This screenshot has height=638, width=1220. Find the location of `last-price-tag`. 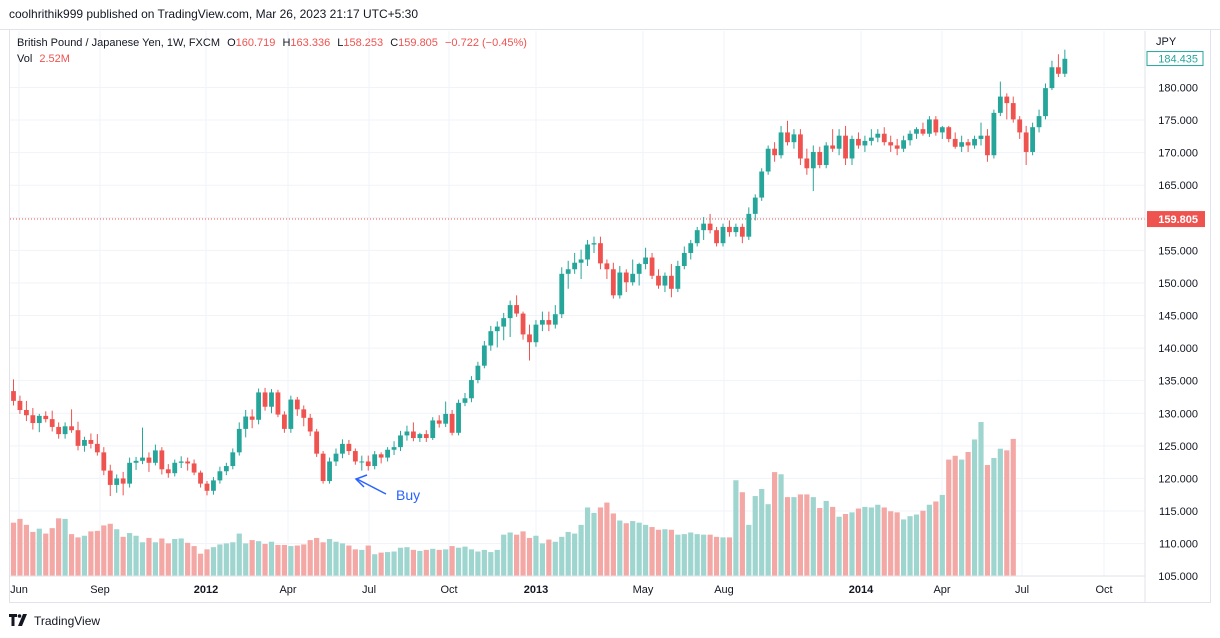

last-price-tag is located at coordinates (1175, 59).